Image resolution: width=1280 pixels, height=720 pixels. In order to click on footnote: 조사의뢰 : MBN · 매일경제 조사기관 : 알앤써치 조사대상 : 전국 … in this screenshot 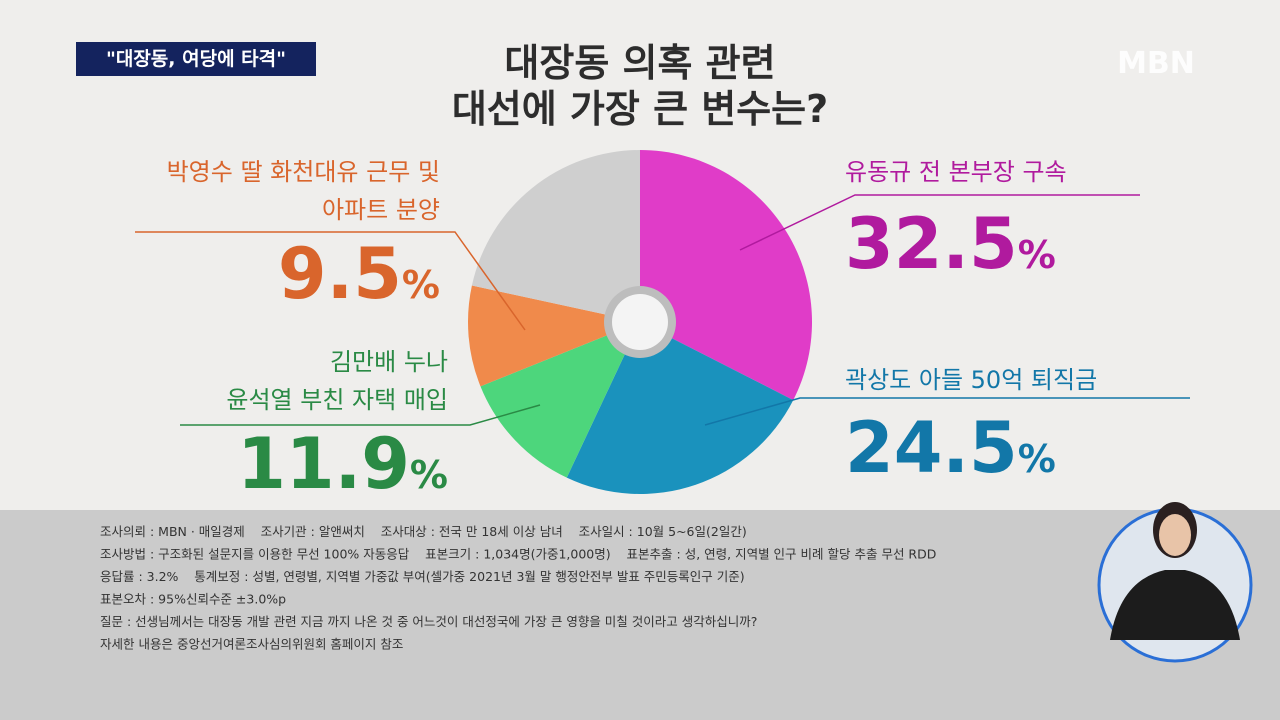, I will do `click(423, 531)`.